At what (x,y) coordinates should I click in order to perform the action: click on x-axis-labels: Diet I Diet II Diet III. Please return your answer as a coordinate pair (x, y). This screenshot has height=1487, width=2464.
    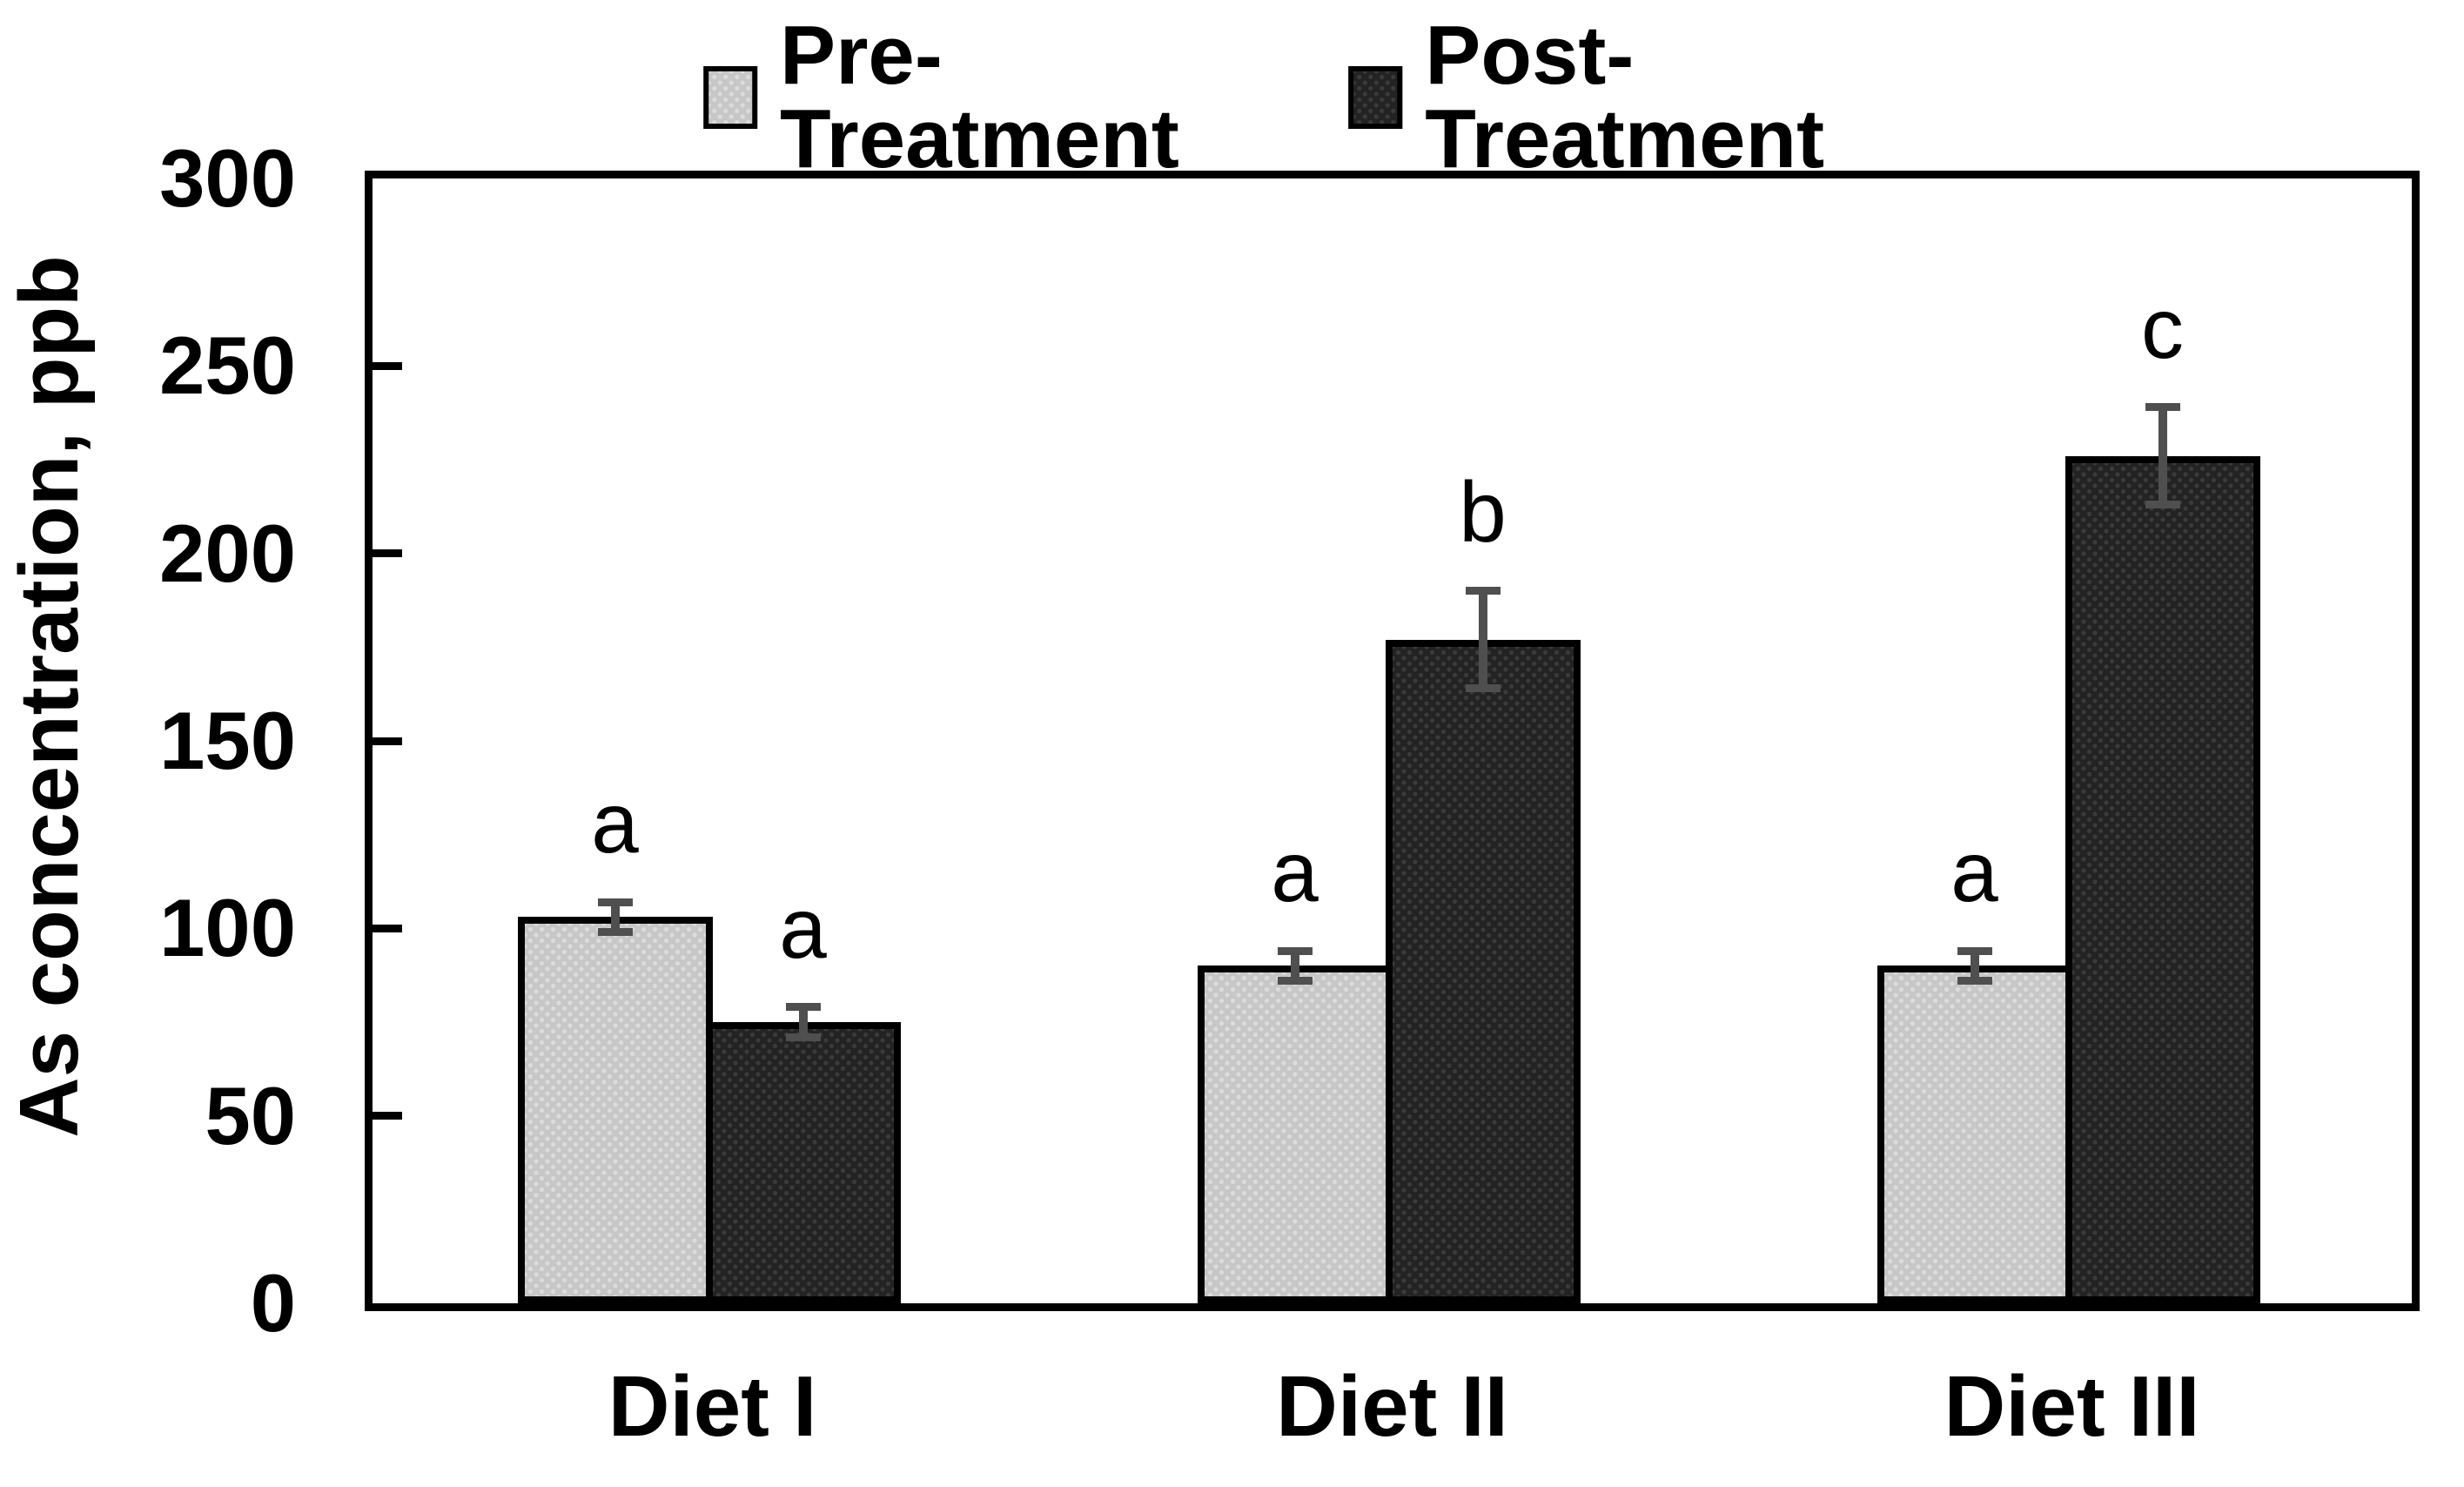
    Looking at the image, I should click on (1392, 1420).